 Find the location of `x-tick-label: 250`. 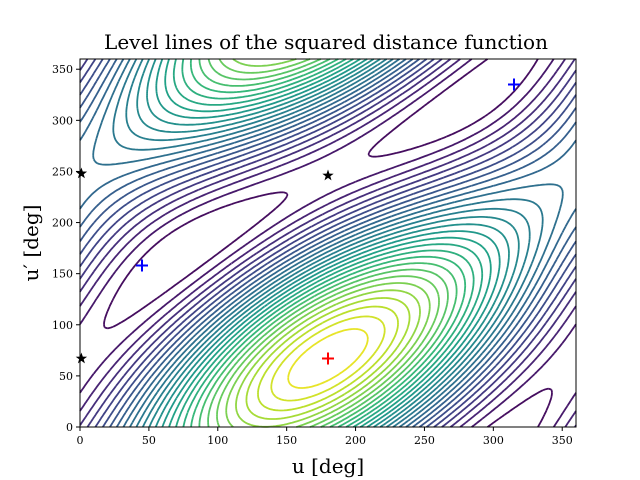

x-tick-label: 250 is located at coordinates (424, 440).